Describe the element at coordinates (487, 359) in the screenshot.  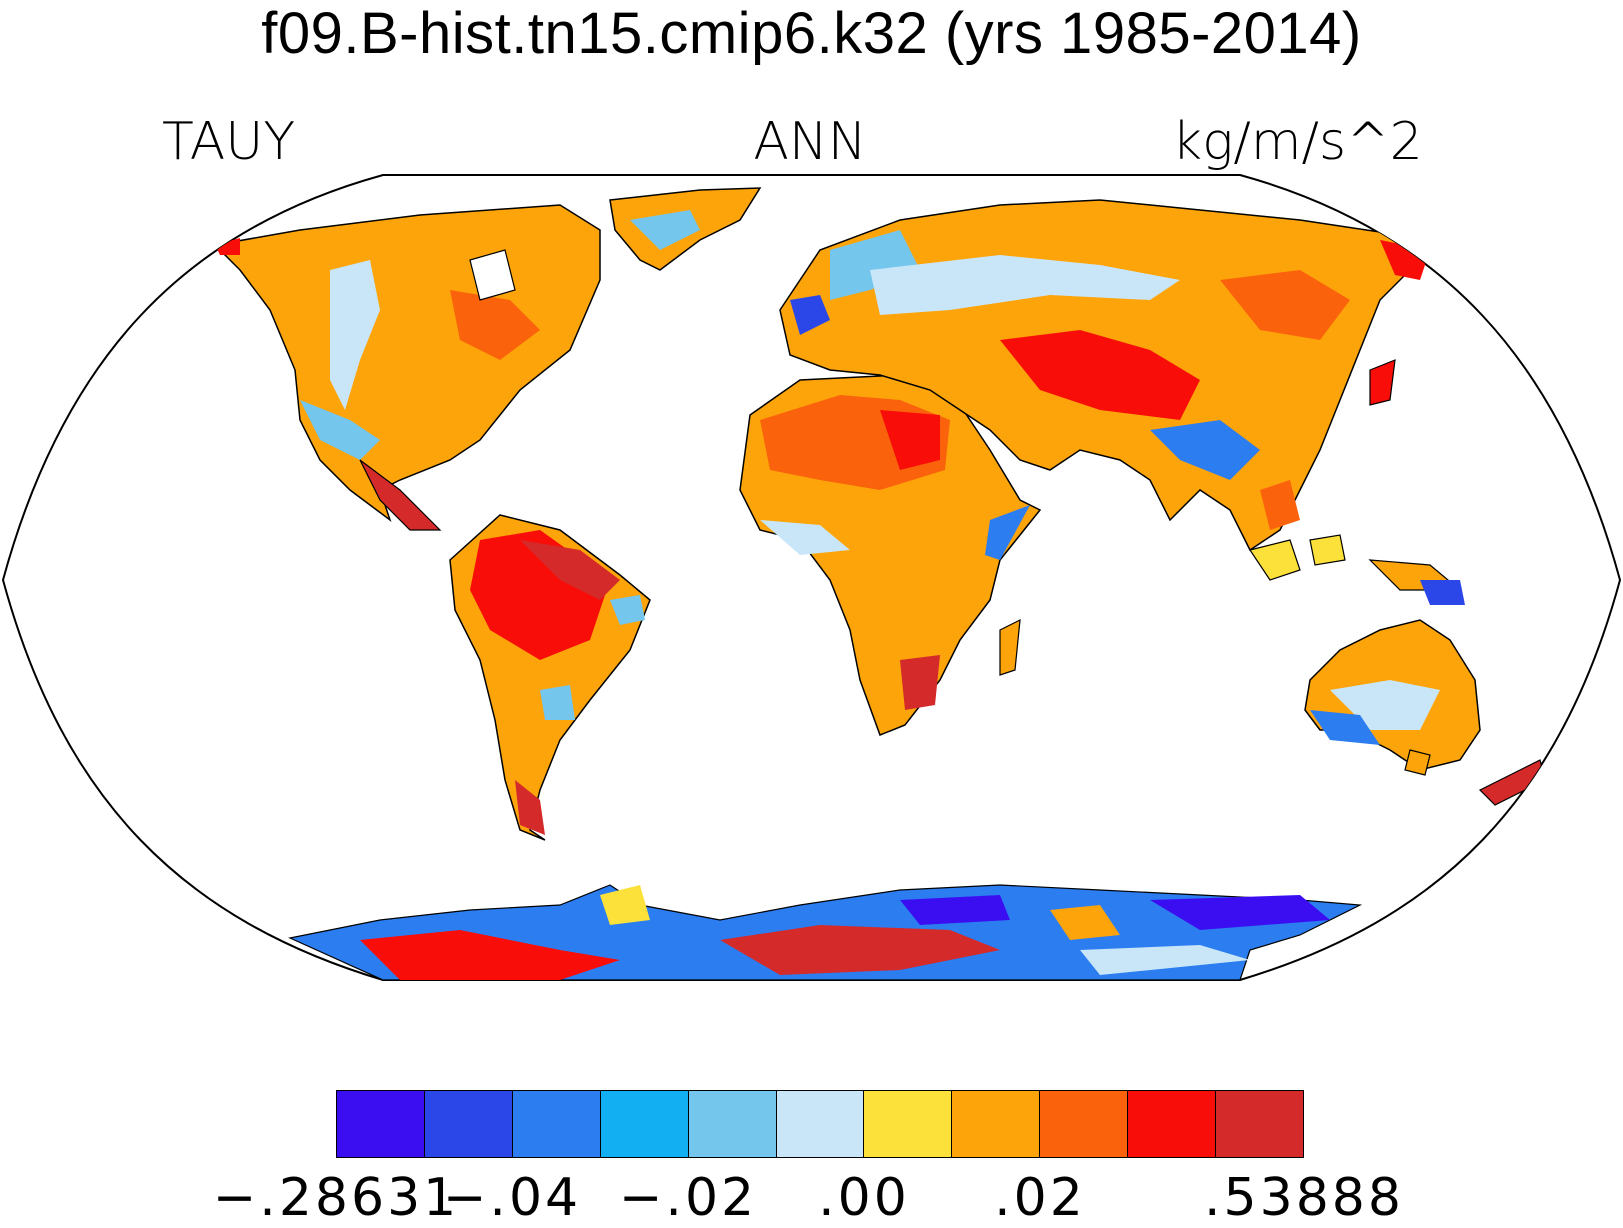
I see `north-america` at that location.